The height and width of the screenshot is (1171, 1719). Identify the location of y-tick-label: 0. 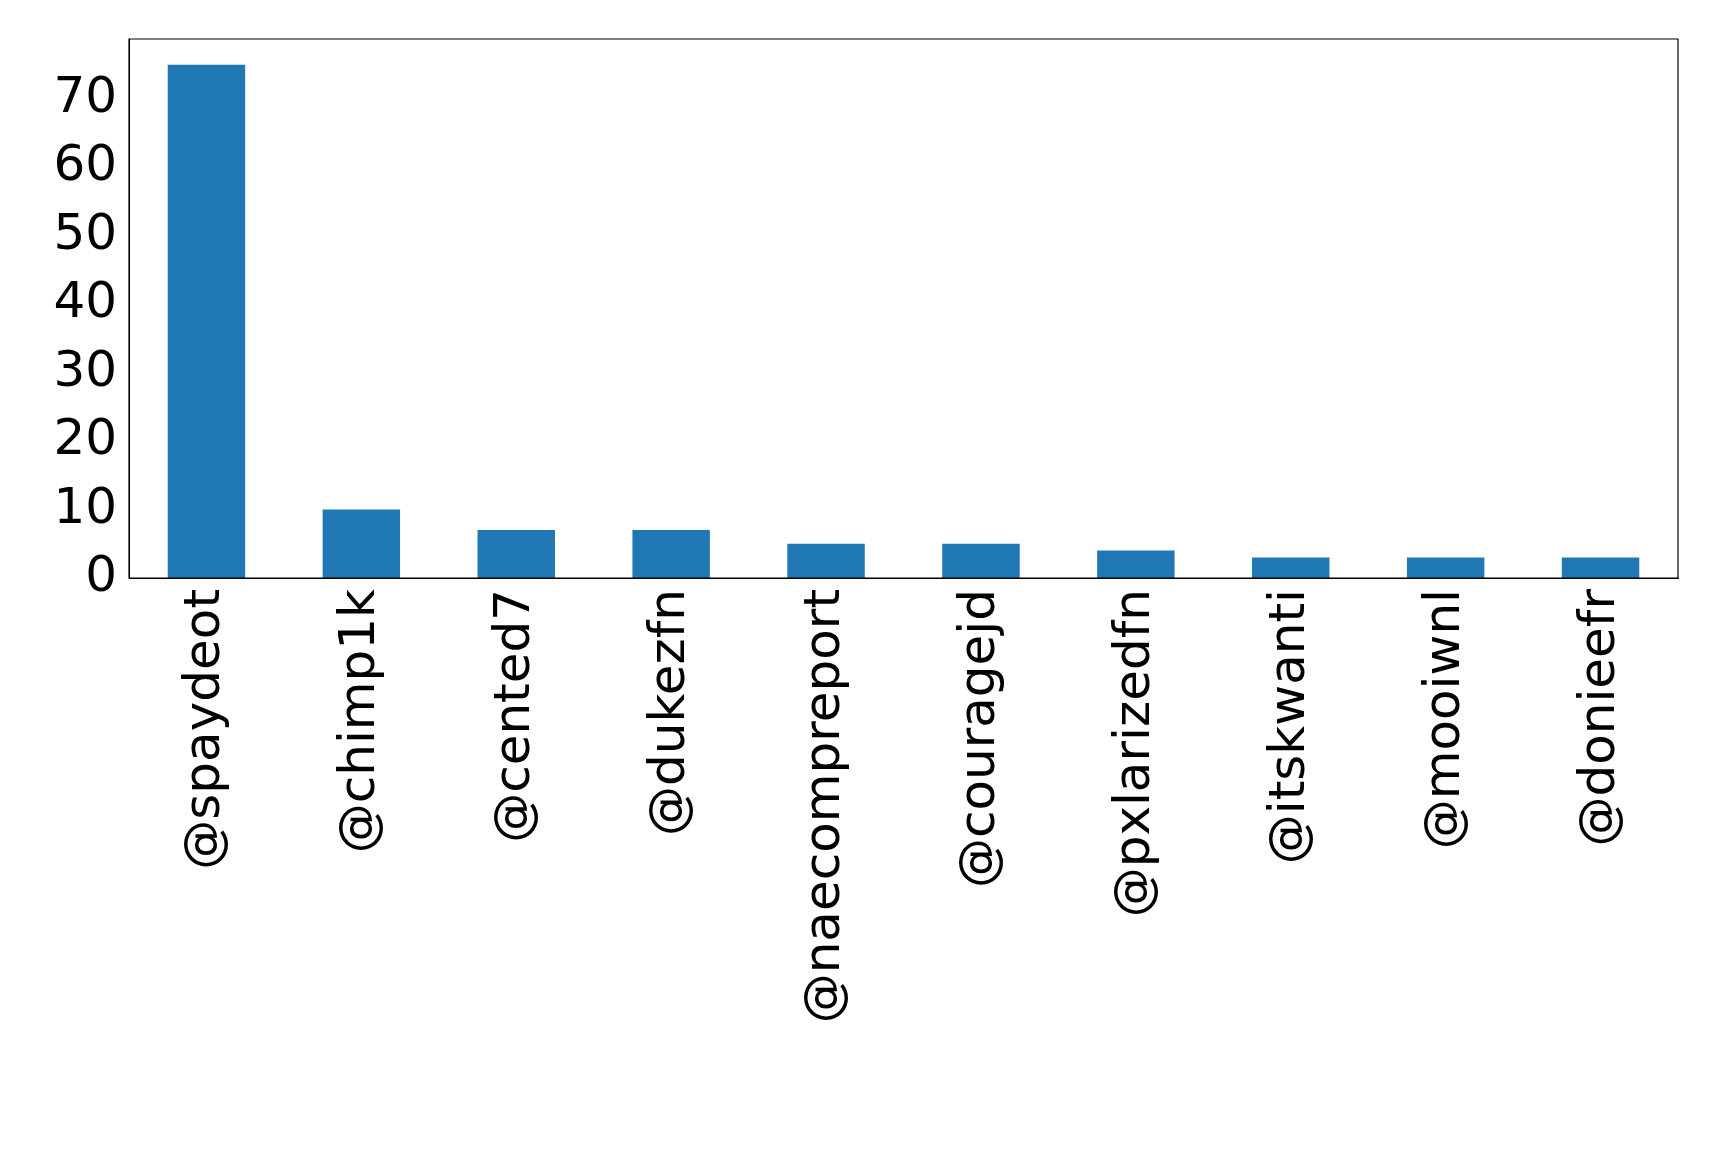
(101, 573).